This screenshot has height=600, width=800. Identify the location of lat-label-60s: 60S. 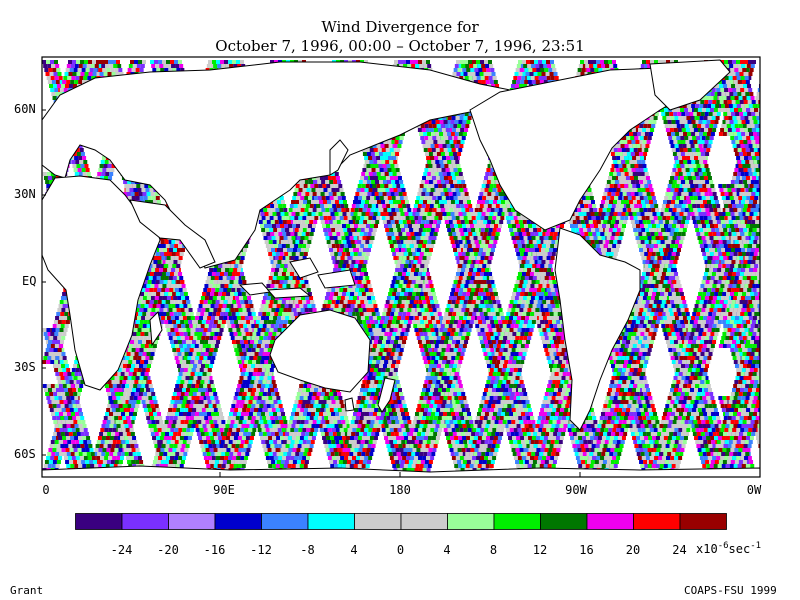
(25, 454).